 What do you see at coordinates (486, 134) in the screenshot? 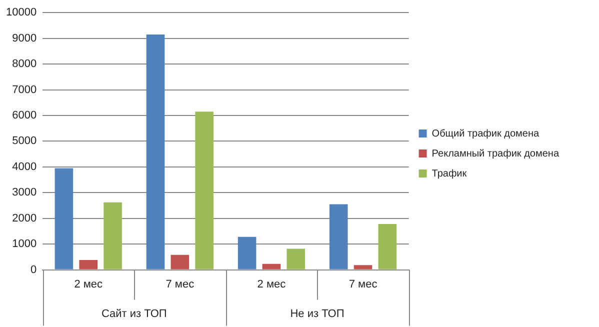
I see `legend-label: Общий трафик домена` at bounding box center [486, 134].